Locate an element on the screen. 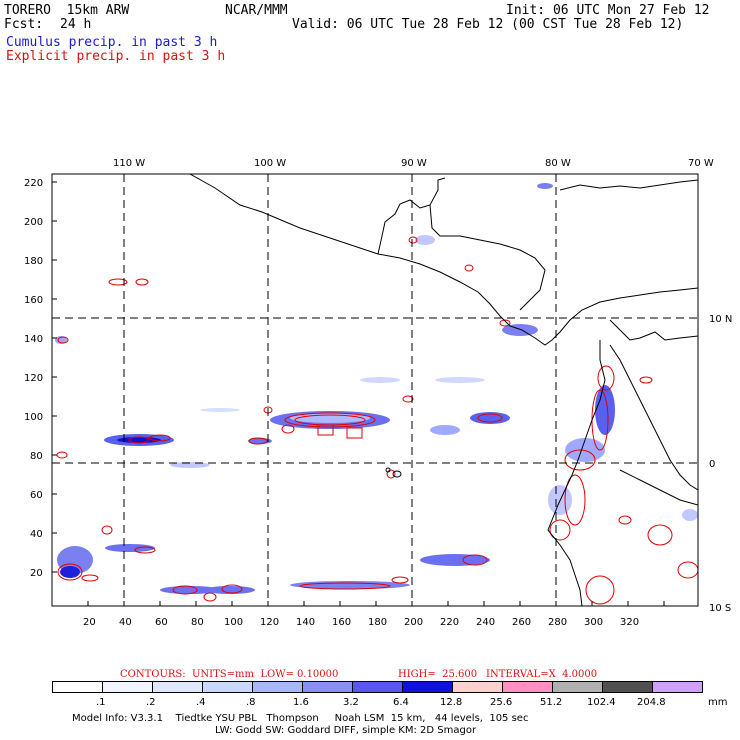  y-tick-40: 40 is located at coordinates (36, 534).